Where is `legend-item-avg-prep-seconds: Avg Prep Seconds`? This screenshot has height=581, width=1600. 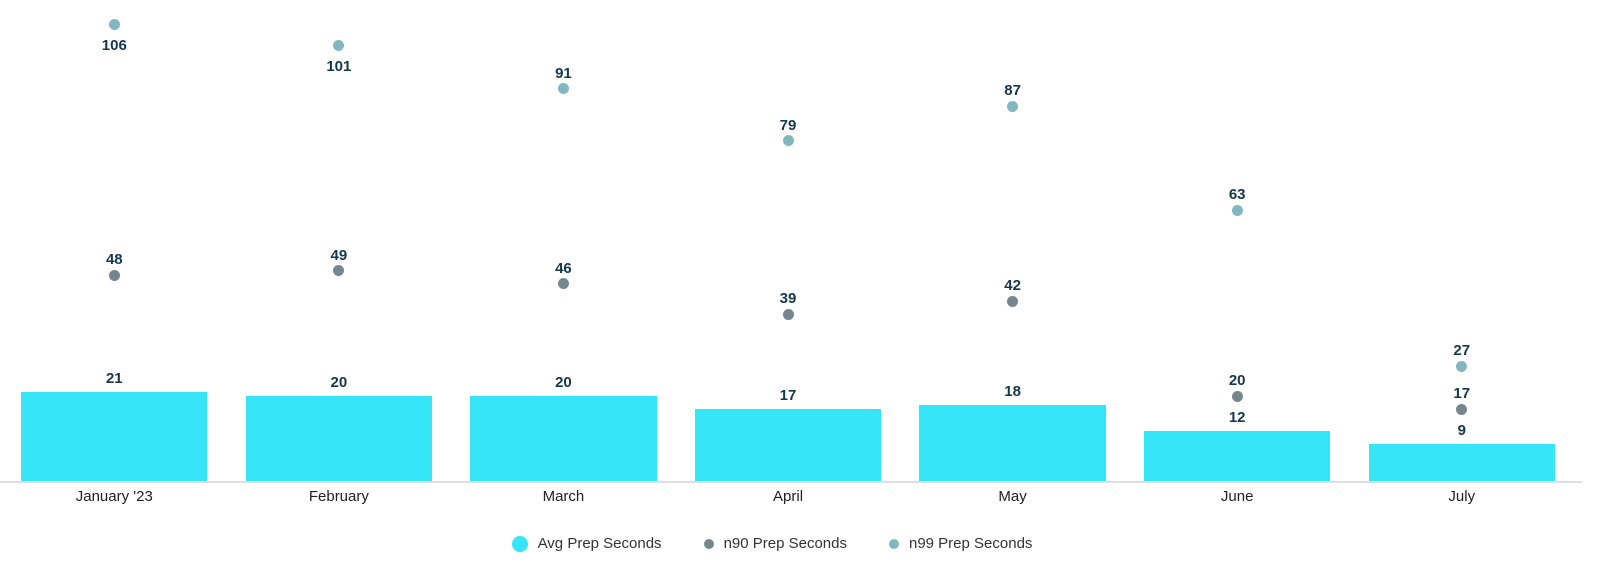
legend-item-avg-prep-seconds: Avg Prep Seconds is located at coordinates (586, 543).